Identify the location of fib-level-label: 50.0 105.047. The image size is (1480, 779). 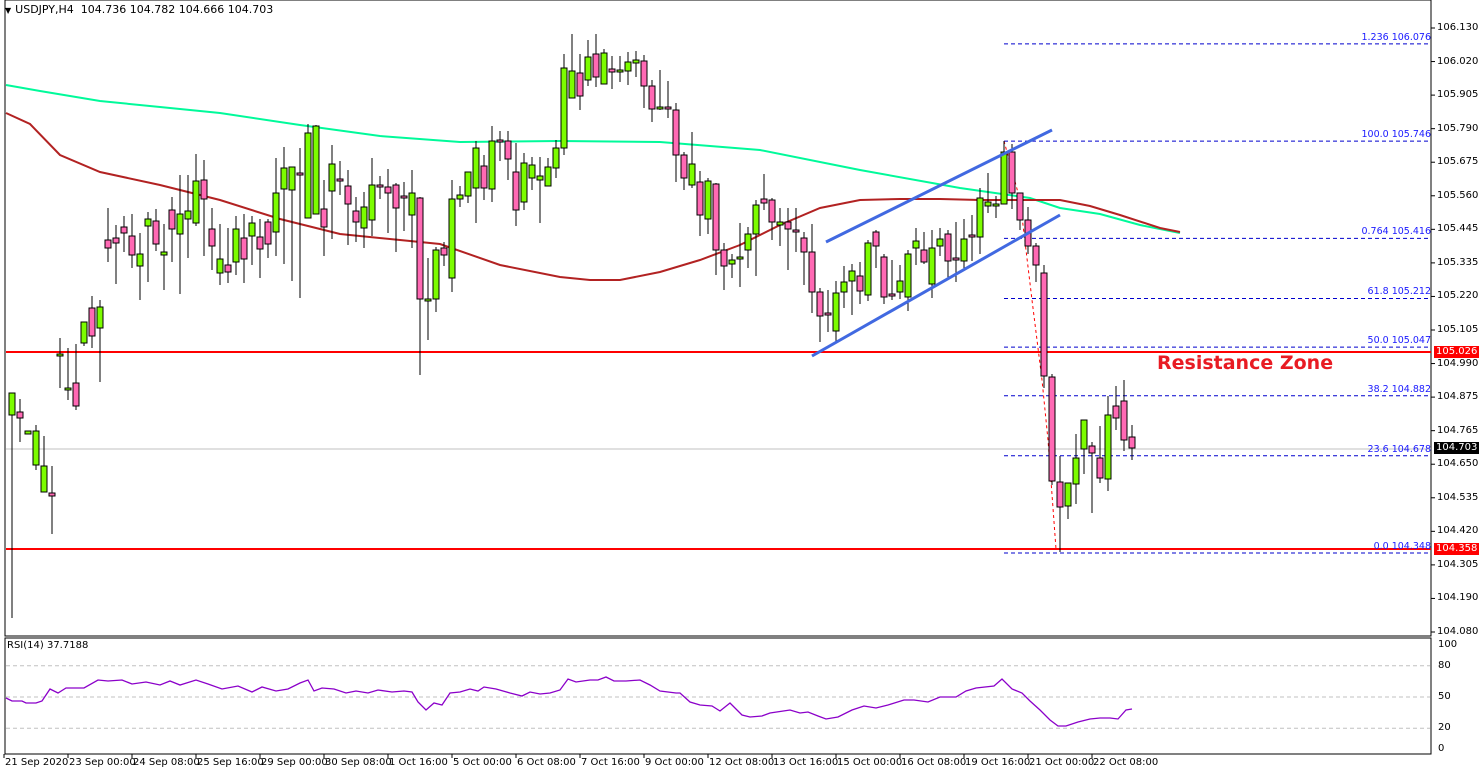
(1399, 341).